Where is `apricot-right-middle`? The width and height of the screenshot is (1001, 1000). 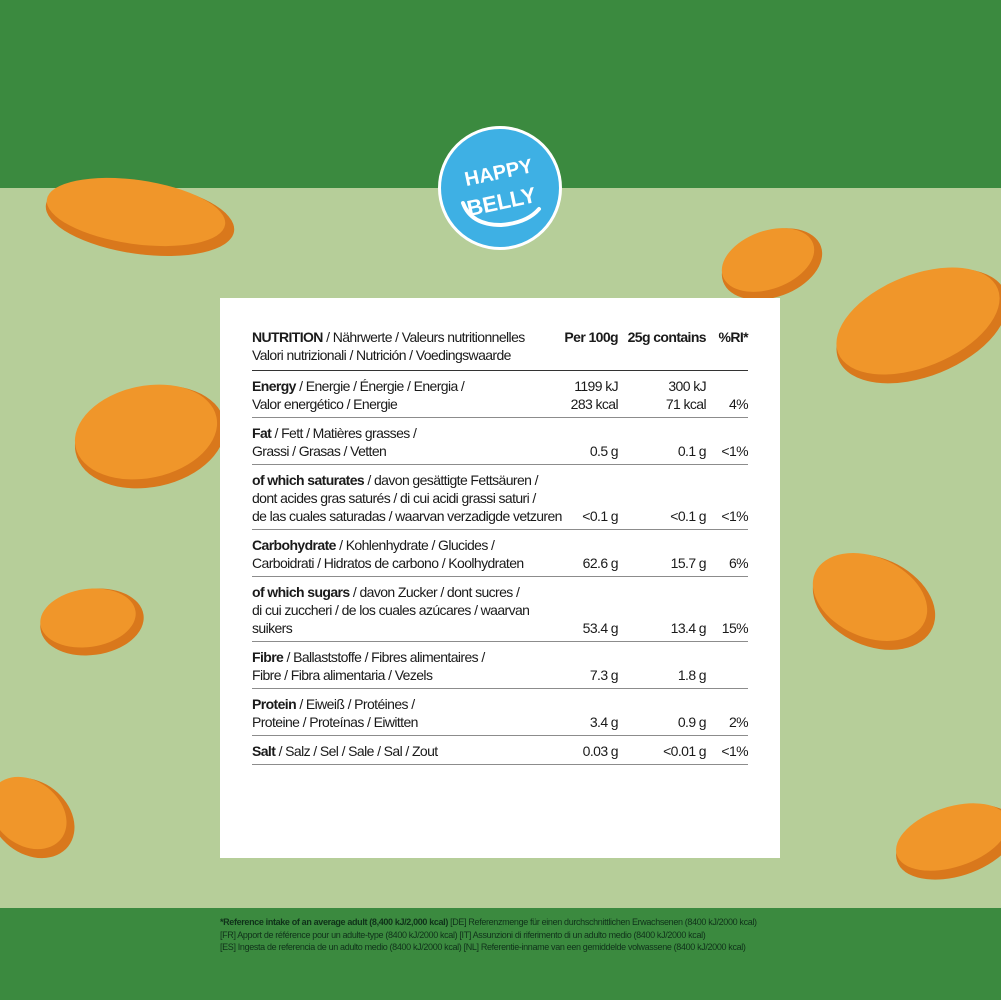 apricot-right-middle is located at coordinates (874, 601).